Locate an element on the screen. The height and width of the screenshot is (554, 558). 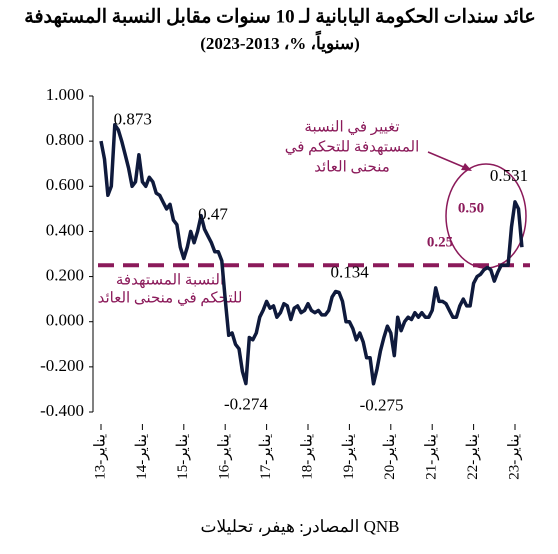
y-tick-label: 0.400 is located at coordinates (65, 229).